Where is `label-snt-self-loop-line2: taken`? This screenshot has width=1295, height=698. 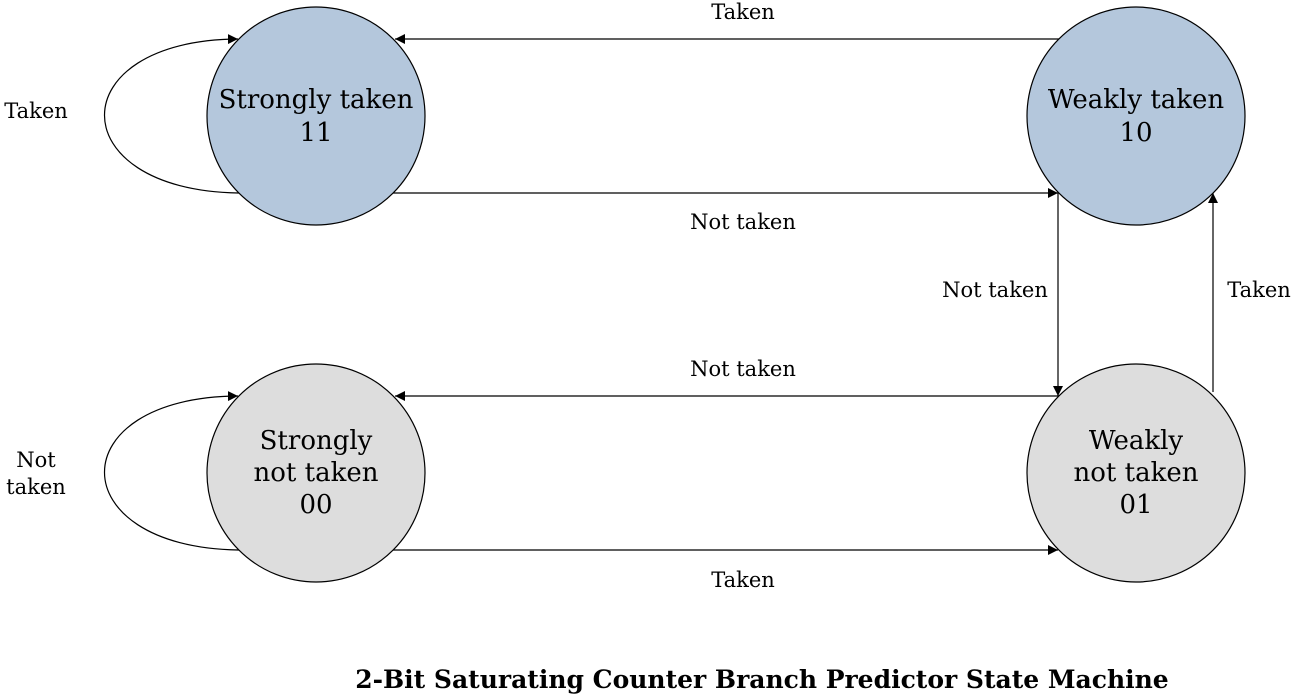
label-snt-self-loop-line2: taken is located at coordinates (36, 487).